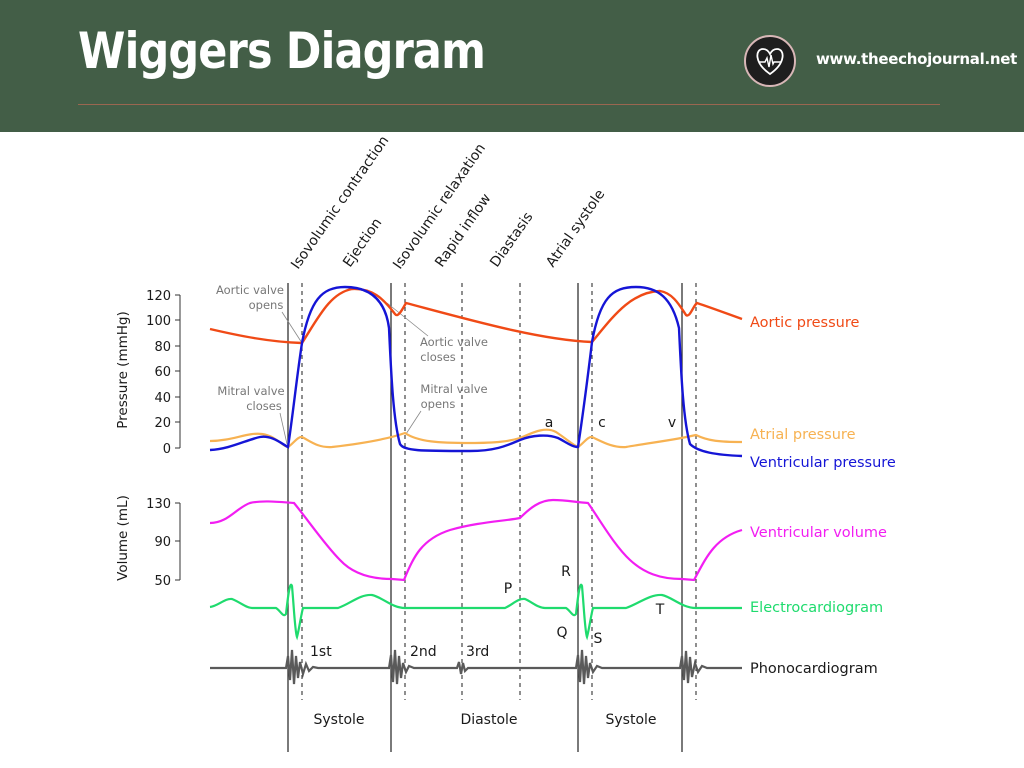 The image size is (1024, 768). I want to click on electrocardiogram-curve, so click(475, 612).